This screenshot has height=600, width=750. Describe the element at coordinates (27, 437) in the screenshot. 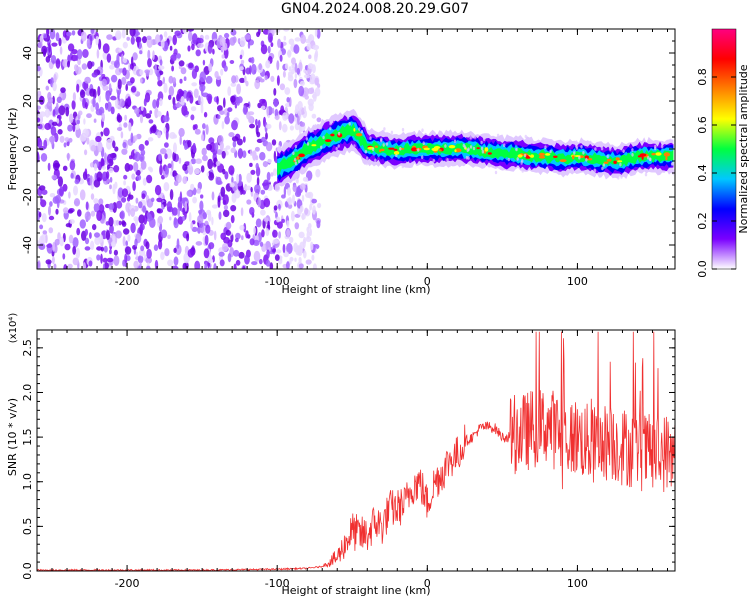

I see `y-tick-label: 1.5` at that location.